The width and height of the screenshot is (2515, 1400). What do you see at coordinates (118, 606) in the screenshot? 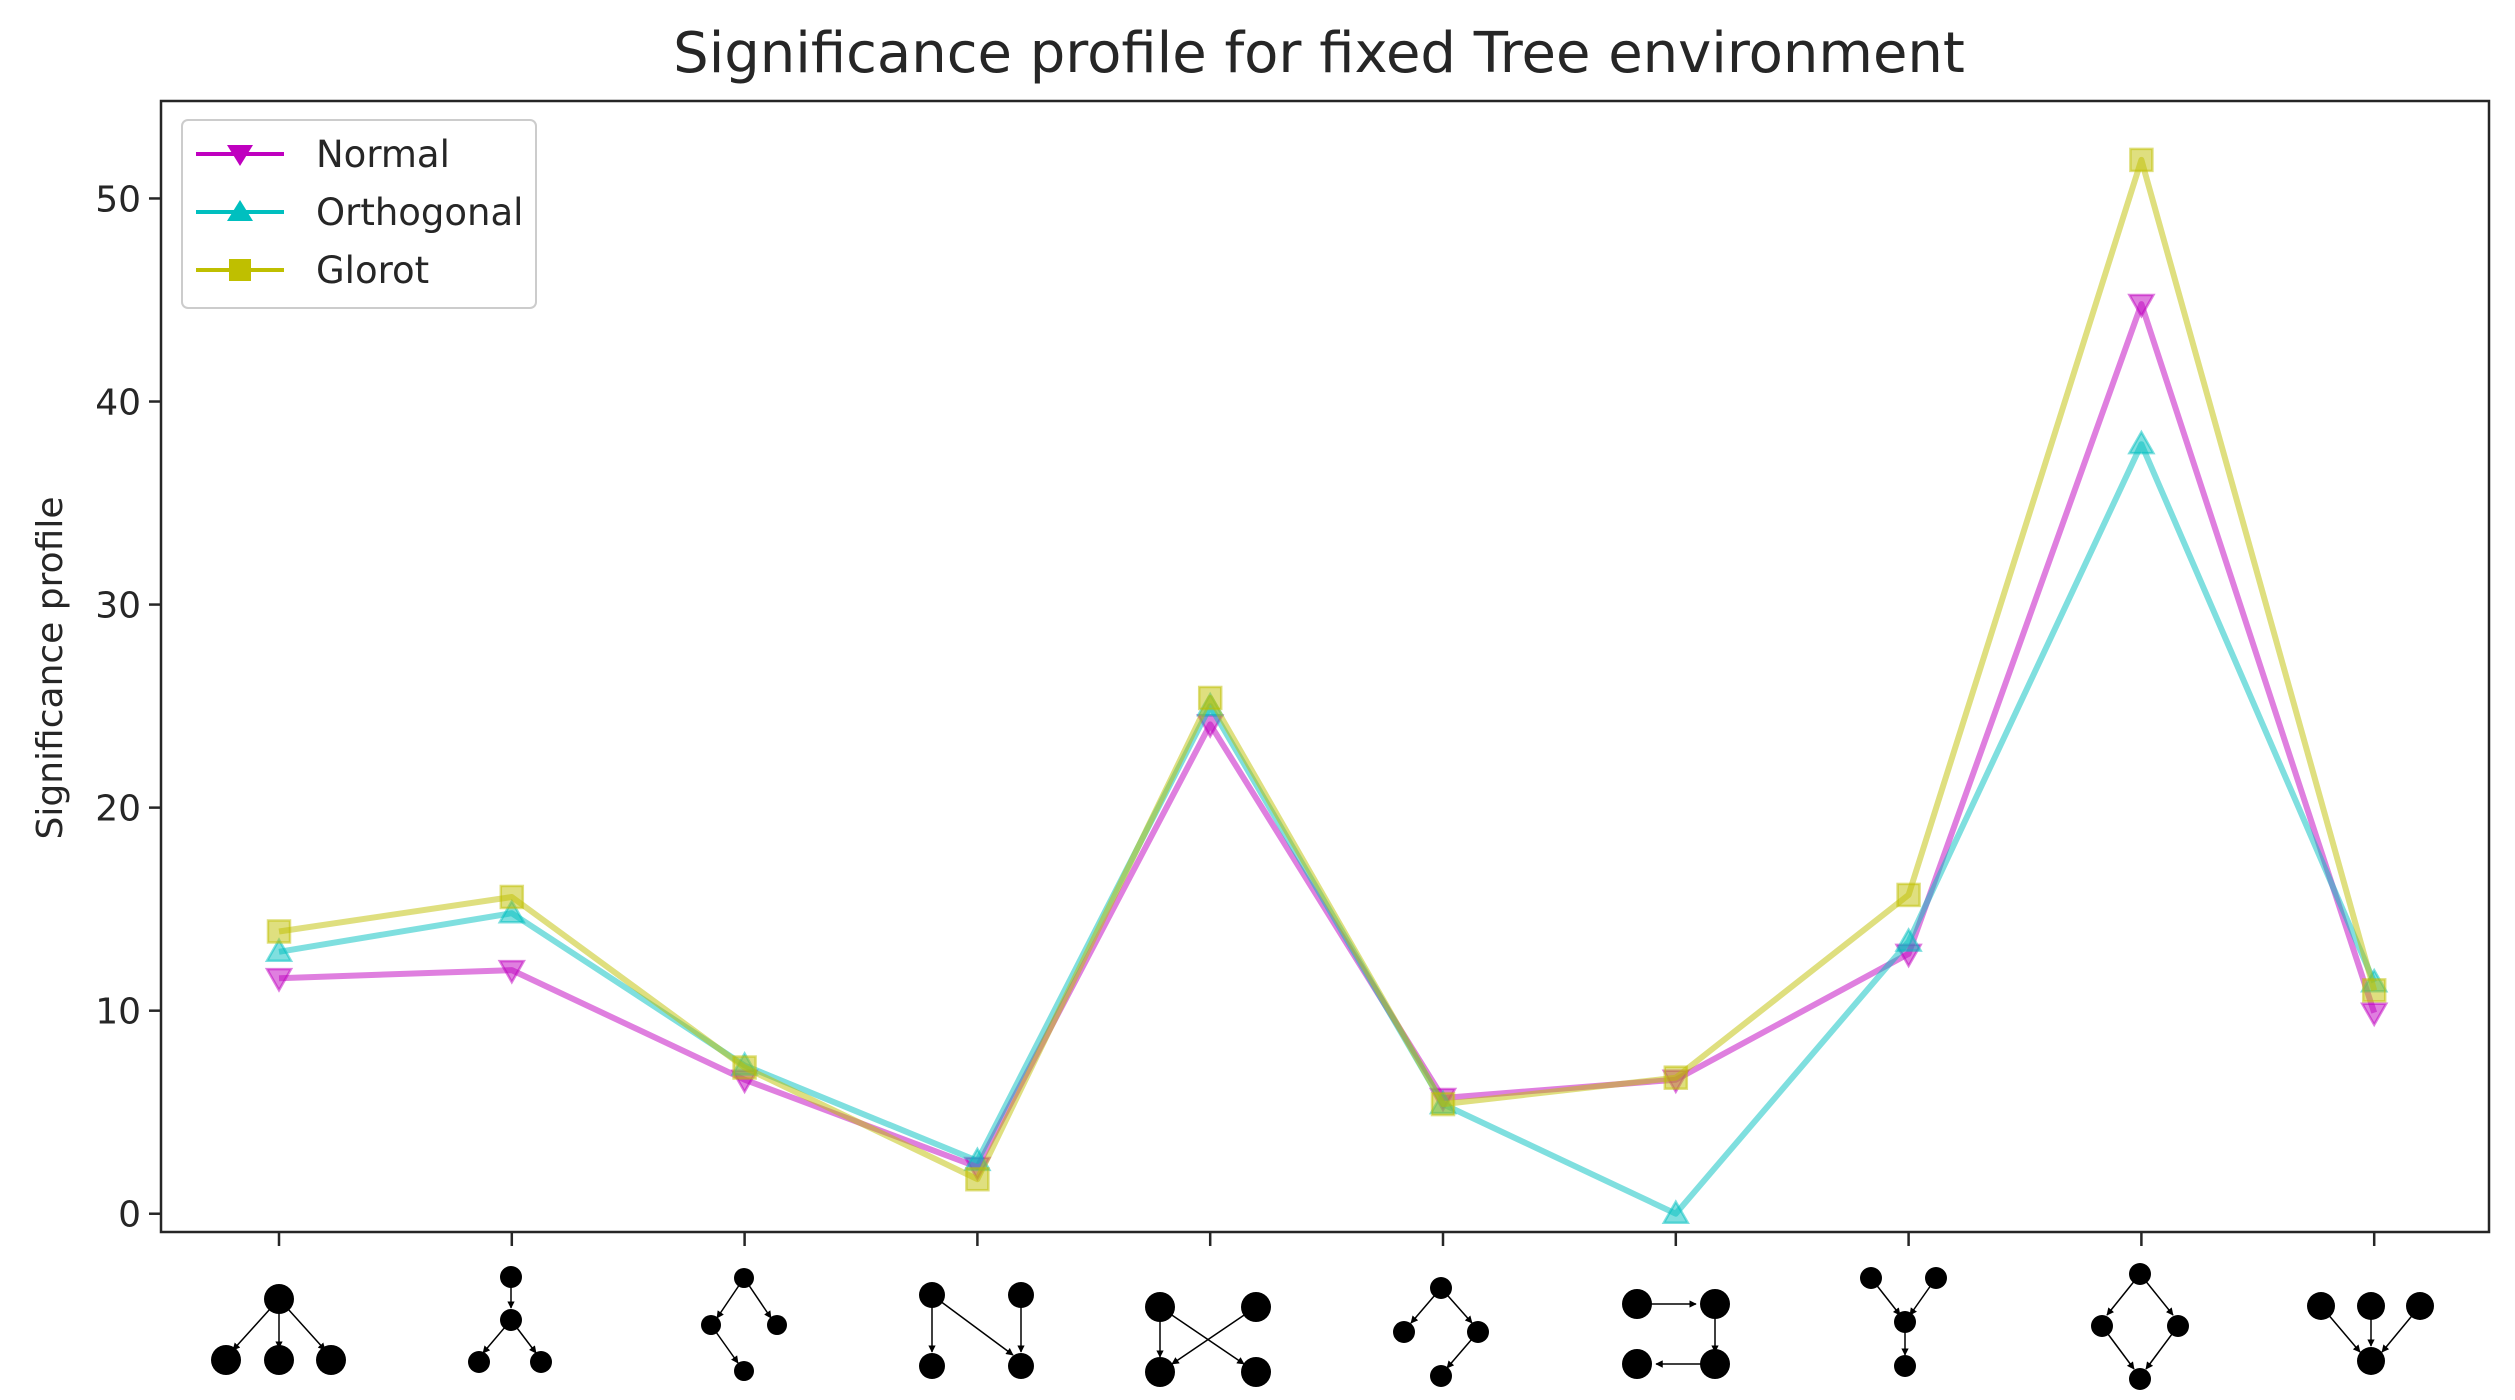
I see `y-tick-label: 30` at bounding box center [118, 606].